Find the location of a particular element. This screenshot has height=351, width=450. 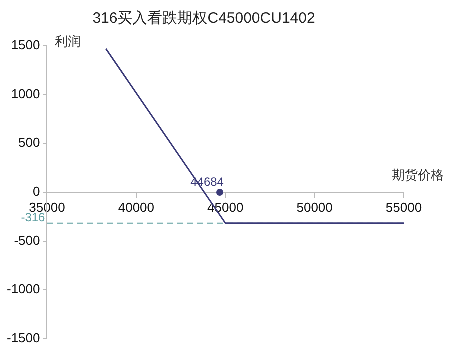

chart-title: 316买入看跌期权C45000CU1402 is located at coordinates (204, 19).